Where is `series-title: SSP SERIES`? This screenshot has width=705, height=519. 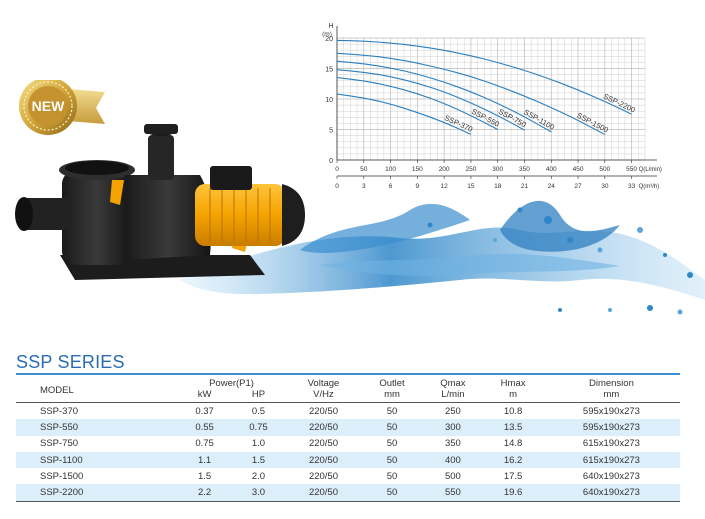
series-title: SSP SERIES is located at coordinates (70, 362).